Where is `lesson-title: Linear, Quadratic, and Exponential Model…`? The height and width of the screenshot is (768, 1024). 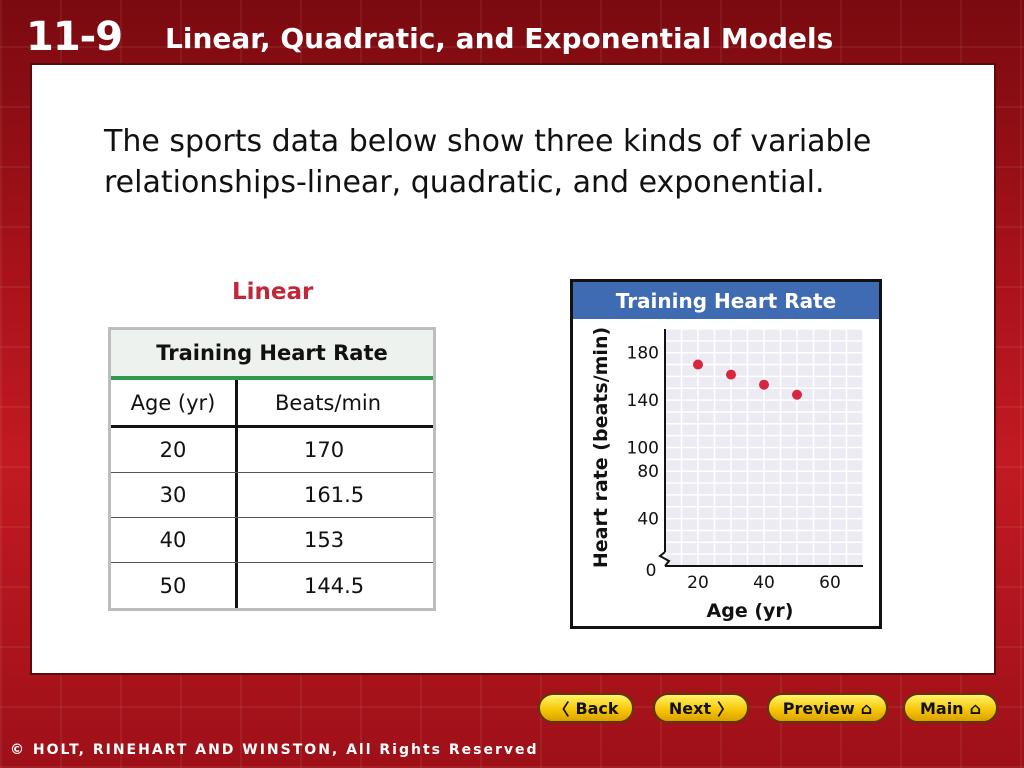
lesson-title: Linear, Quadratic, and Exponential Model… is located at coordinates (499, 38).